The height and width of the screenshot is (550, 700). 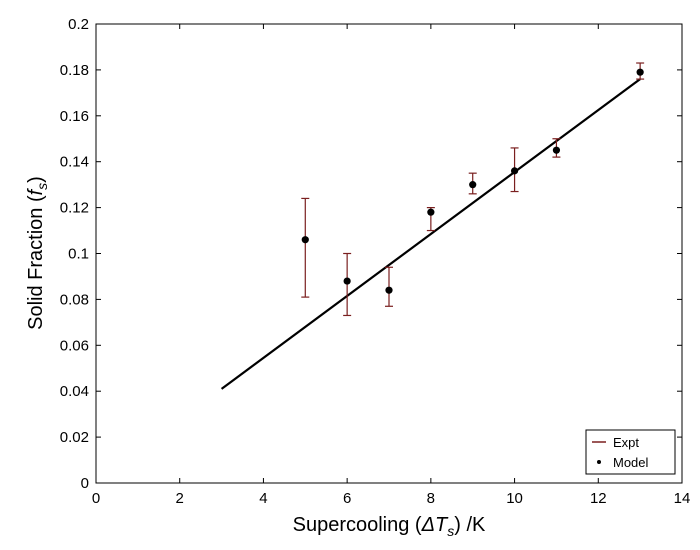 What do you see at coordinates (74, 208) in the screenshot?
I see `y-tick-label: 0.12` at bounding box center [74, 208].